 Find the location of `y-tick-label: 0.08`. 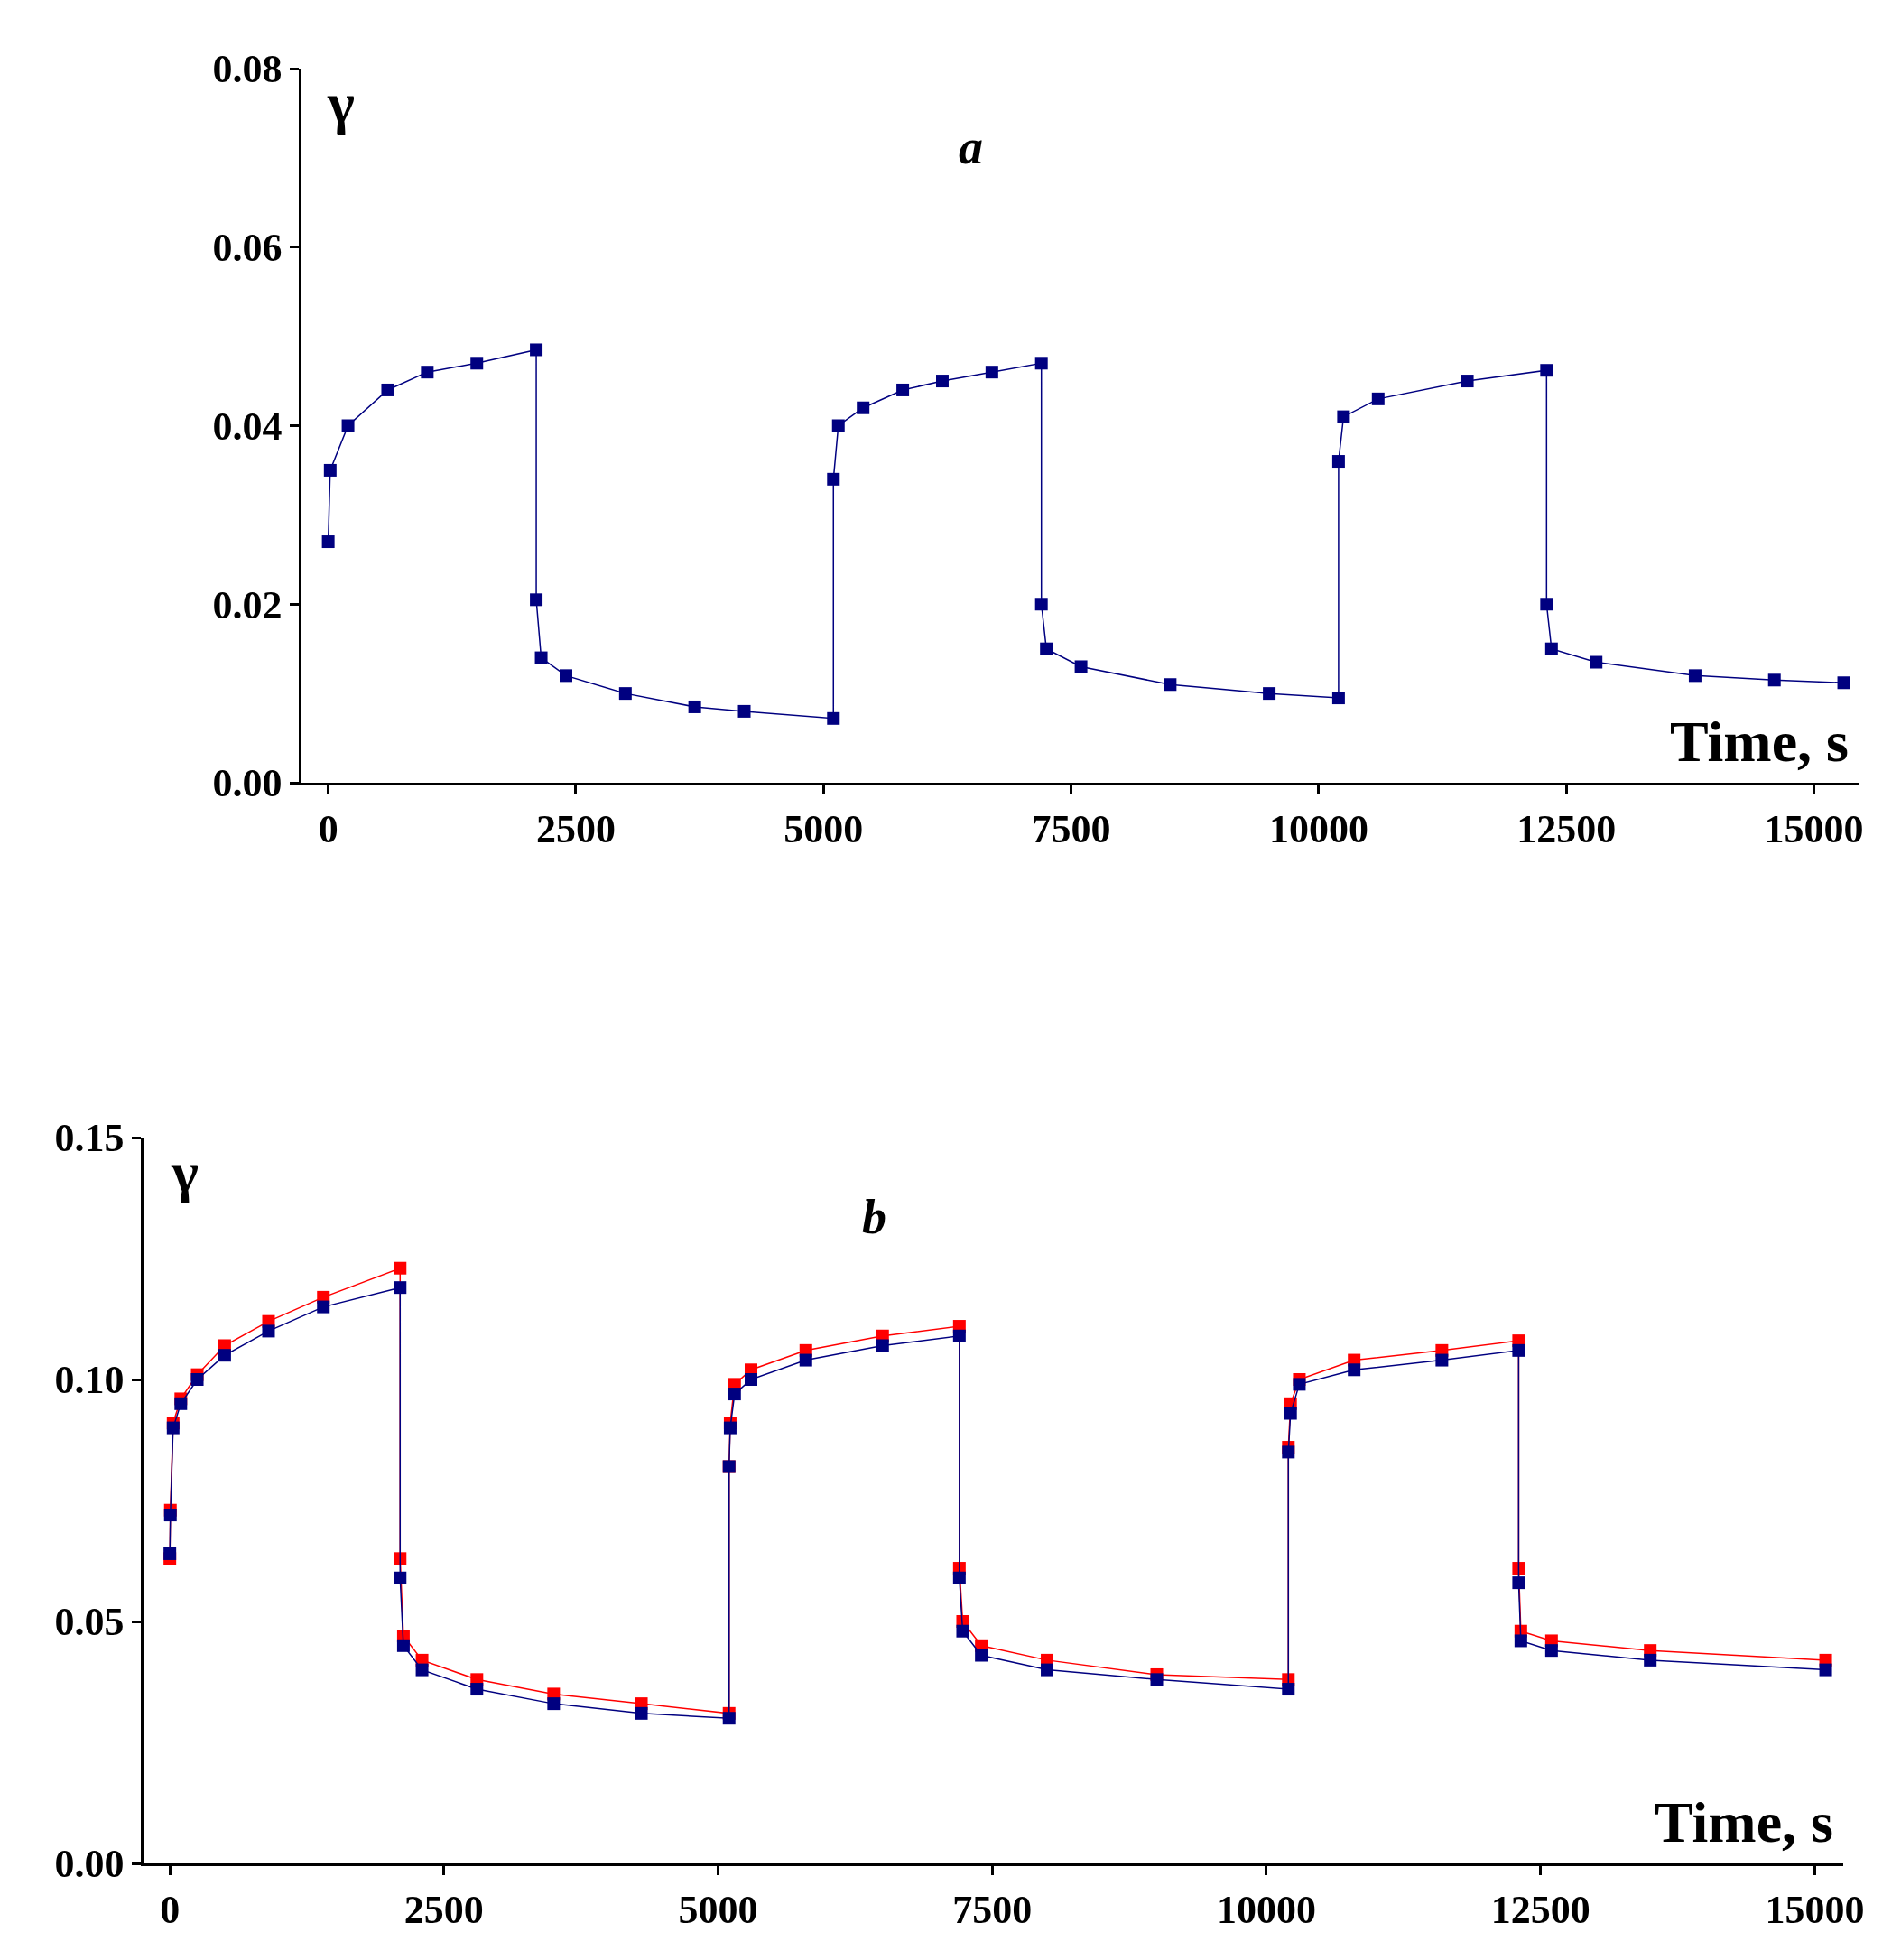

y-tick-label: 0.08 is located at coordinates (247, 69).